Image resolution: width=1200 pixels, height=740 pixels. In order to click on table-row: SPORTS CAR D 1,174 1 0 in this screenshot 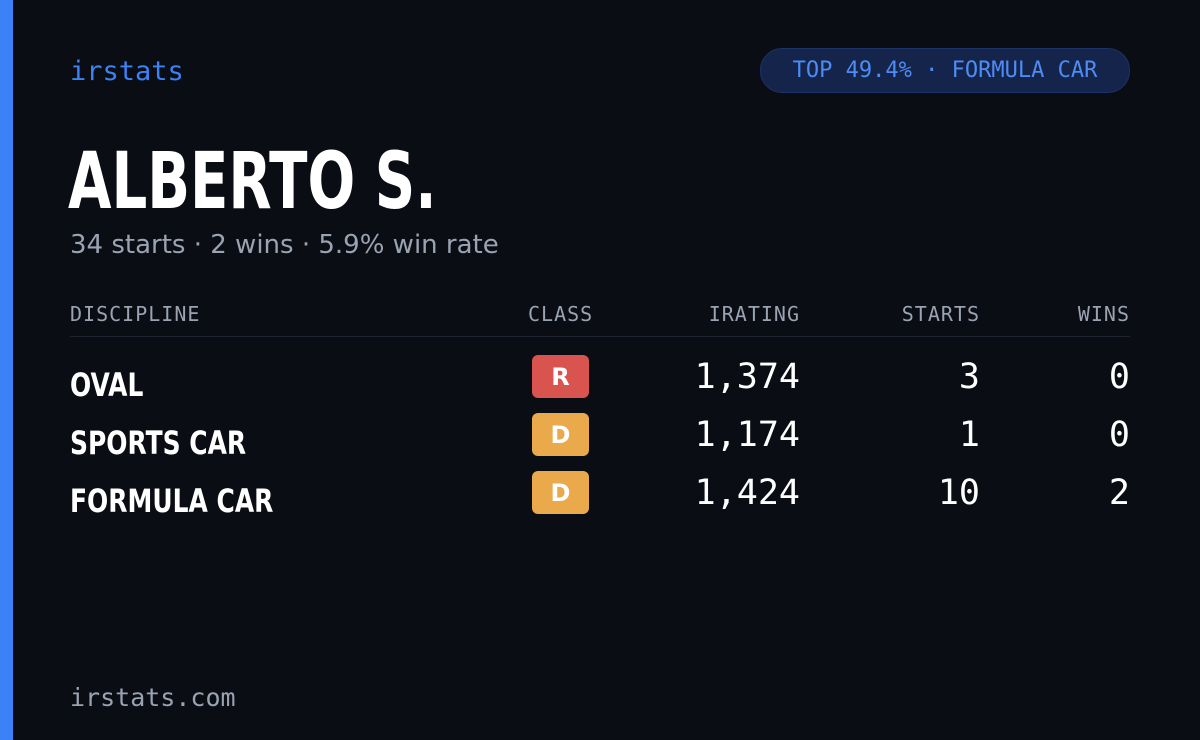, I will do `click(600, 440)`.